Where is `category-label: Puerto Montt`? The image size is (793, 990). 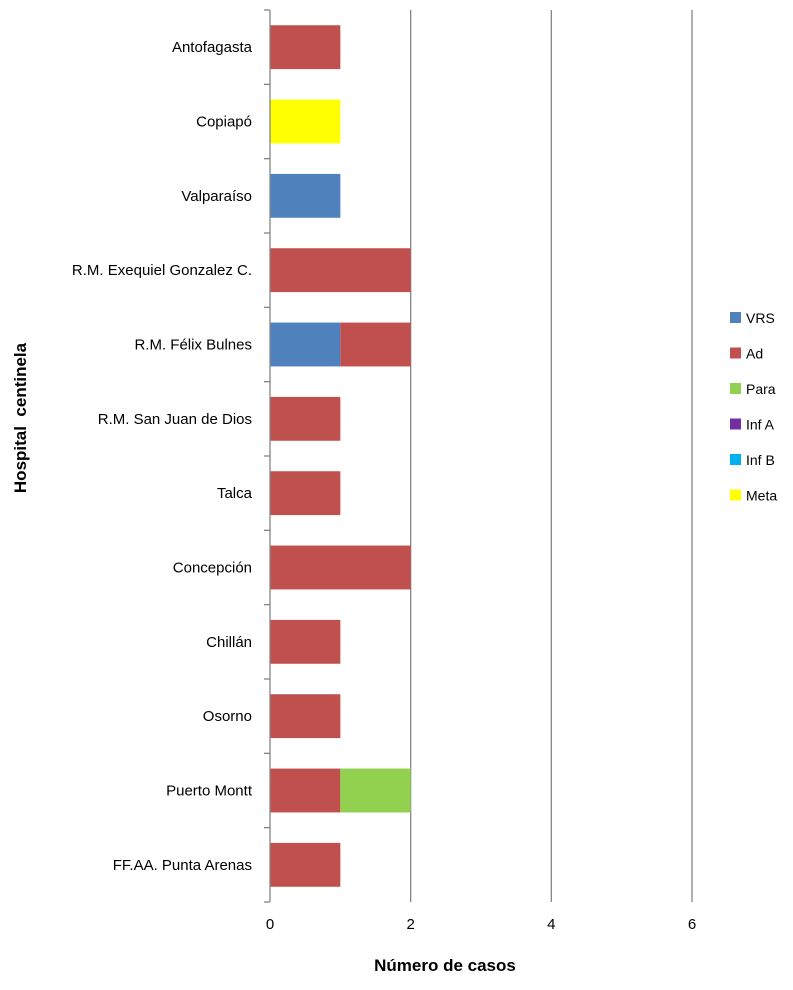
category-label: Puerto Montt is located at coordinates (209, 791).